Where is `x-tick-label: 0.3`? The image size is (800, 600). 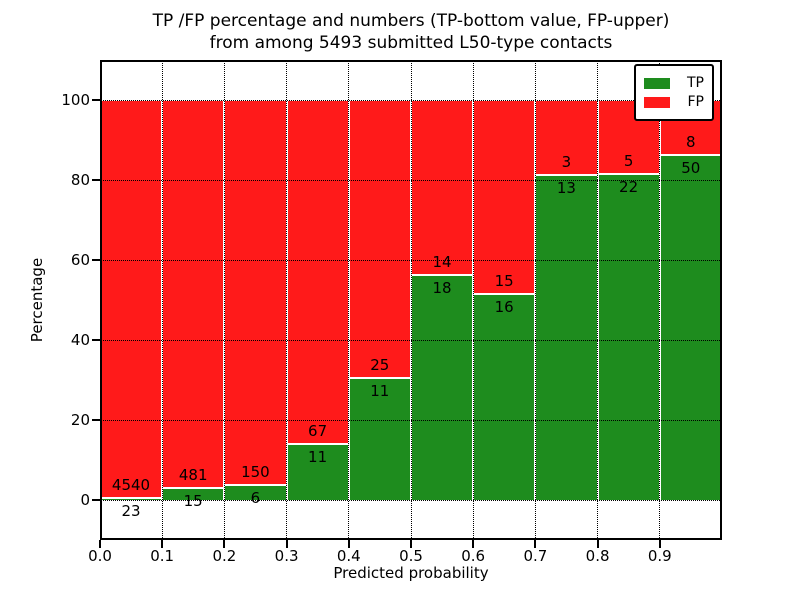
x-tick-label: 0.3 is located at coordinates (286, 556).